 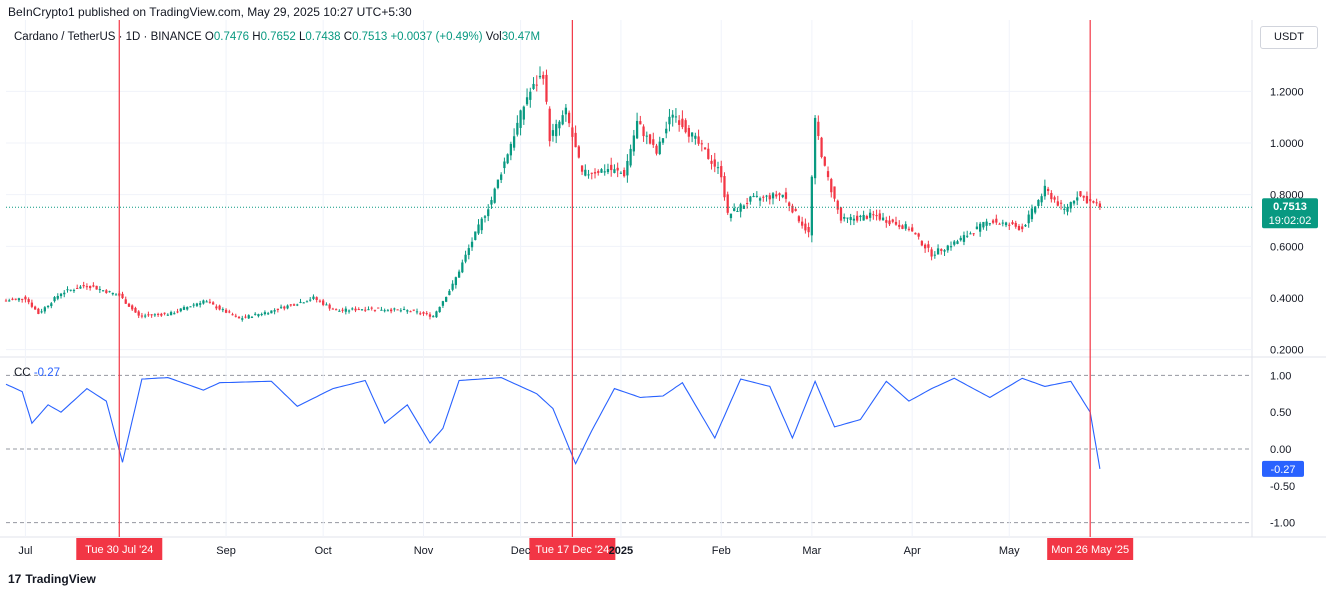 I want to click on low-label: L, so click(x=302, y=37).